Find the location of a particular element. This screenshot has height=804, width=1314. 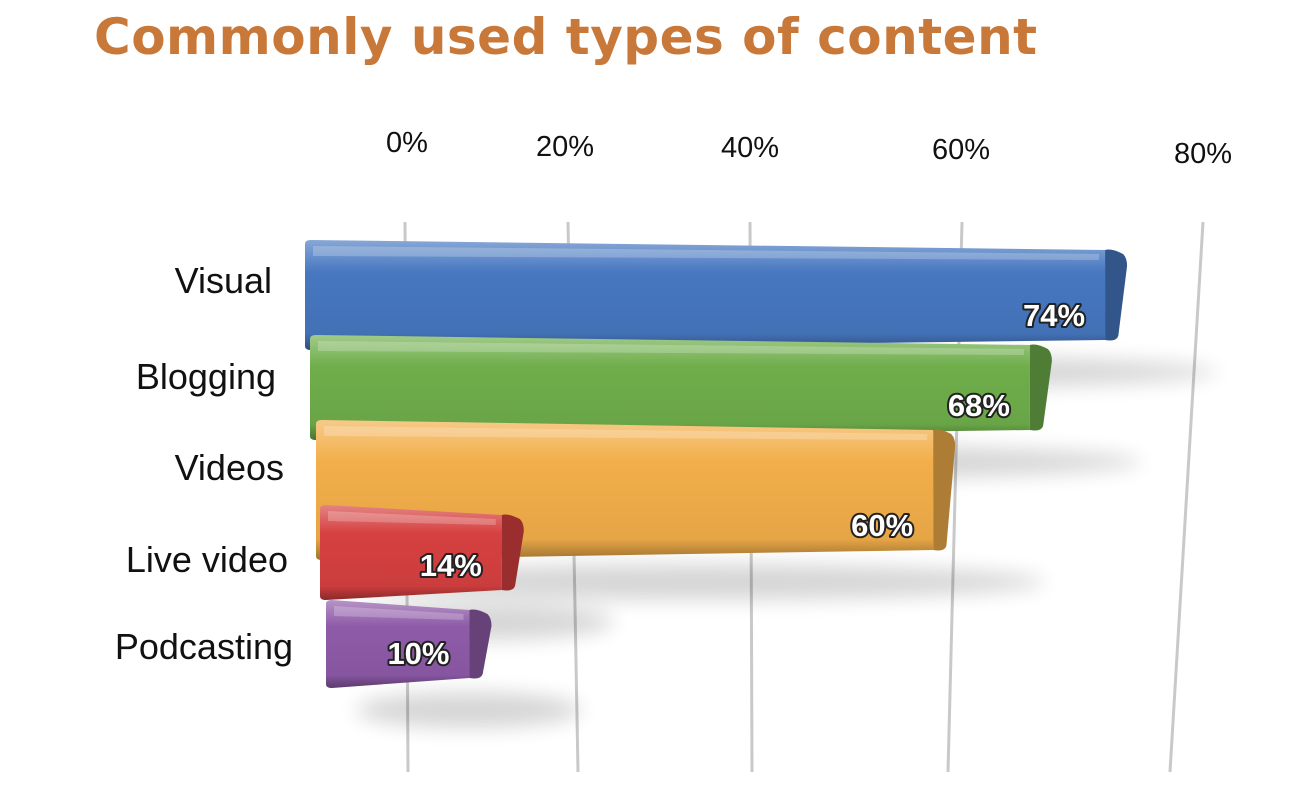

category-label: Visual is located at coordinates (223, 280).